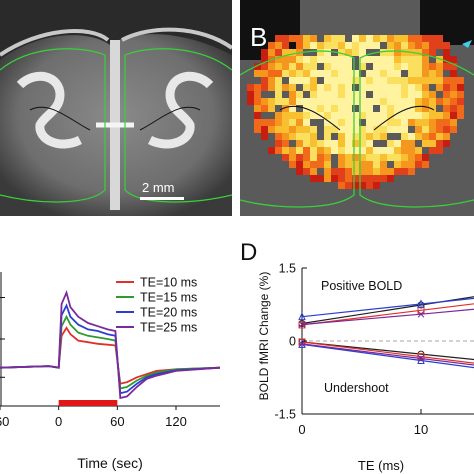 This screenshot has height=474, width=474. What do you see at coordinates (386, 332) in the screenshot?
I see `te-dependence-series` at bounding box center [386, 332].